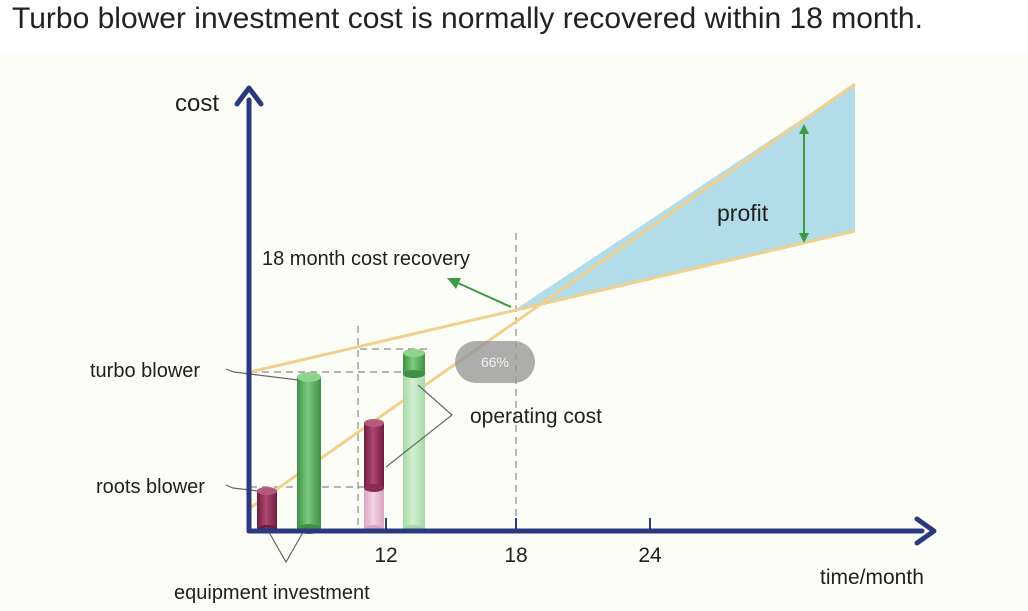 This screenshot has width=1028, height=611. What do you see at coordinates (414, 441) in the screenshot?
I see `turbo-operating-cylinder` at bounding box center [414, 441].